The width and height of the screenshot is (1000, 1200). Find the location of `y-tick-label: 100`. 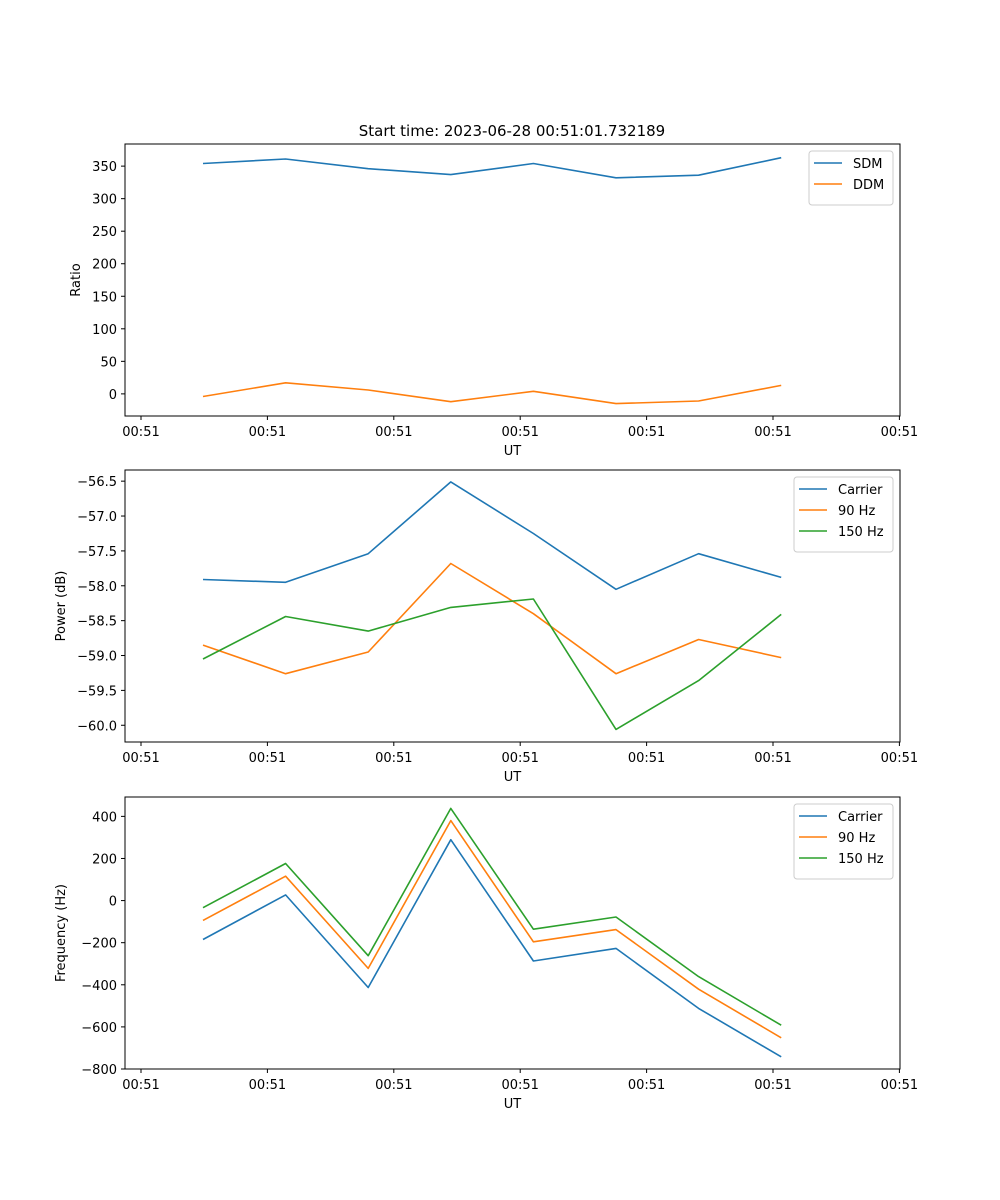

y-tick-label: 100 is located at coordinates (104, 330).